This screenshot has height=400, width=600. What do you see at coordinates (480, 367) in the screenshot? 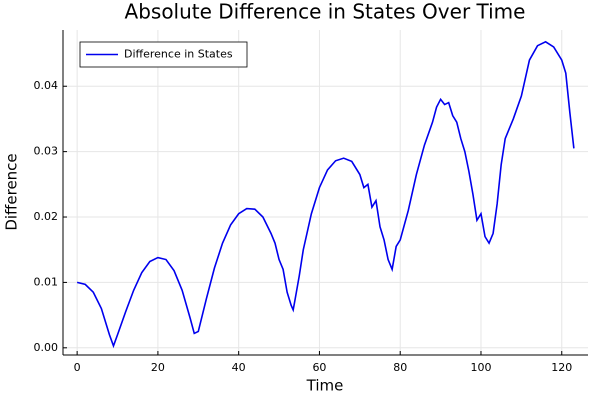
I see `x-tick-label: 100` at bounding box center [480, 367].